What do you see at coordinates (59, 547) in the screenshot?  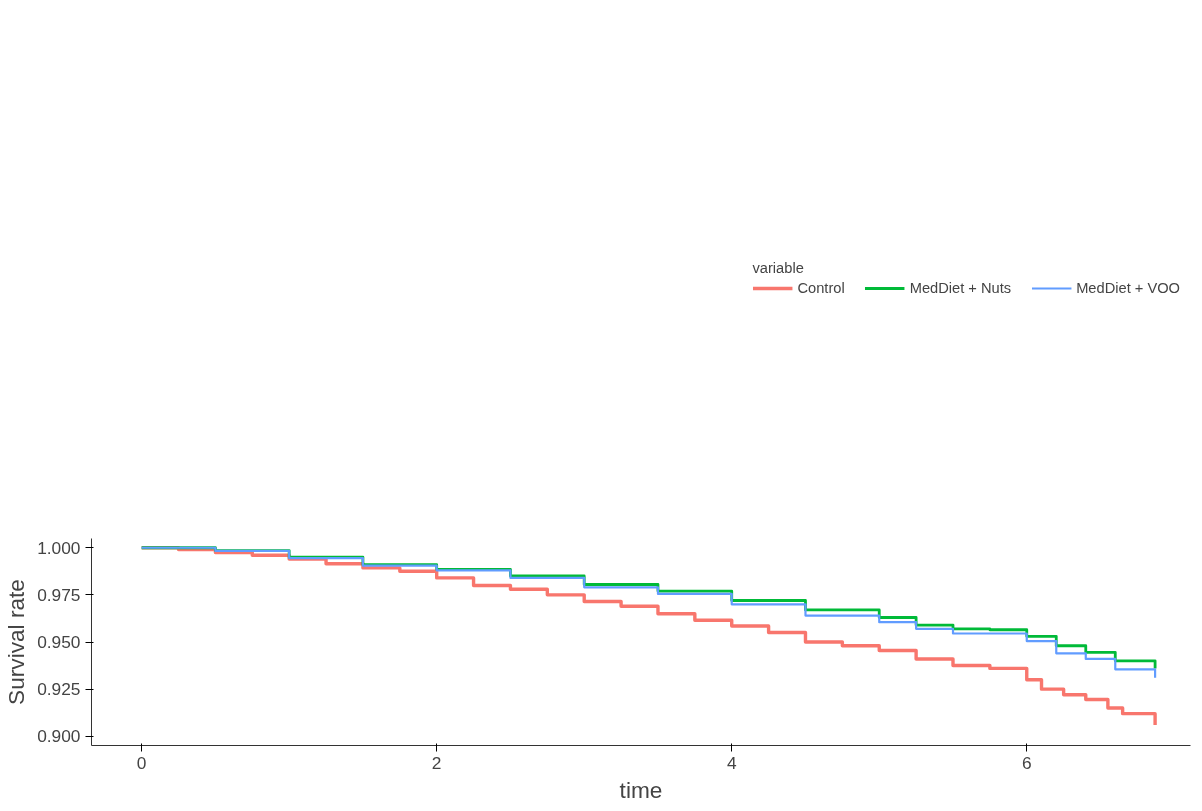 I see `y-tick-label: 1.000` at bounding box center [59, 547].